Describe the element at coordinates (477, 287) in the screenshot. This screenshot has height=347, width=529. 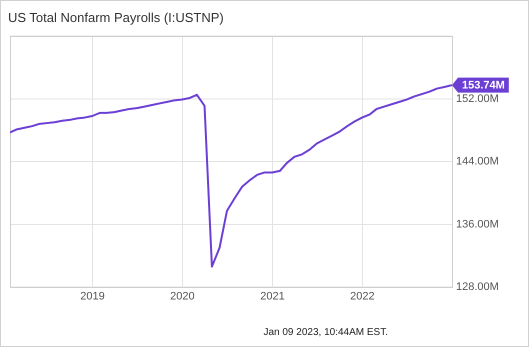
I see `y-tick-label: 128.00M` at that location.